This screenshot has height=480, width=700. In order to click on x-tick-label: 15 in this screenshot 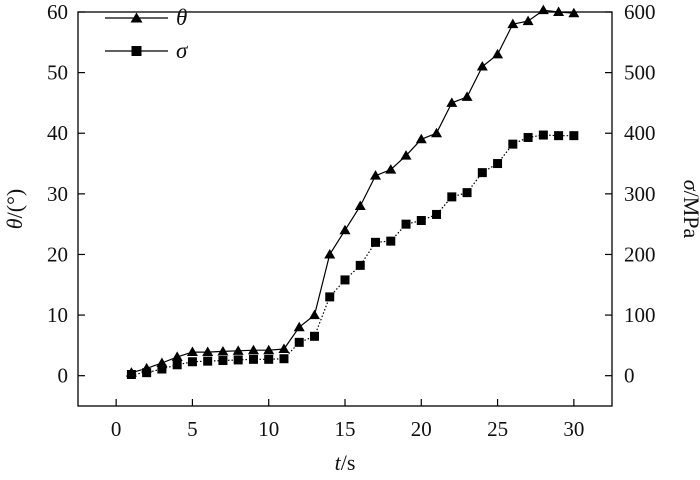, I will do `click(345, 429)`.